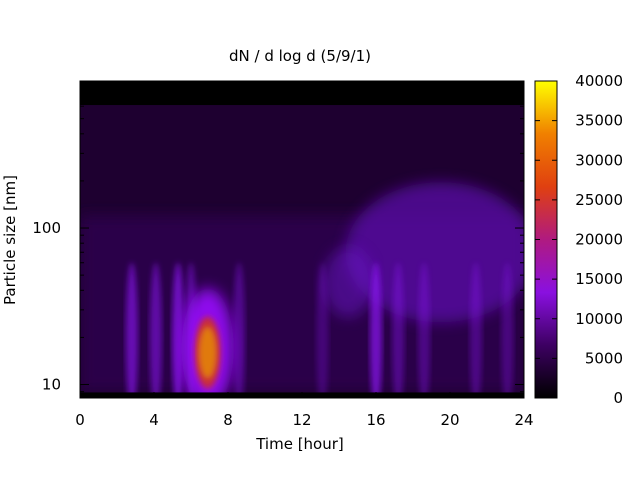  Describe the element at coordinates (618, 398) in the screenshot. I see `colorbar-tick-label: 0` at that location.